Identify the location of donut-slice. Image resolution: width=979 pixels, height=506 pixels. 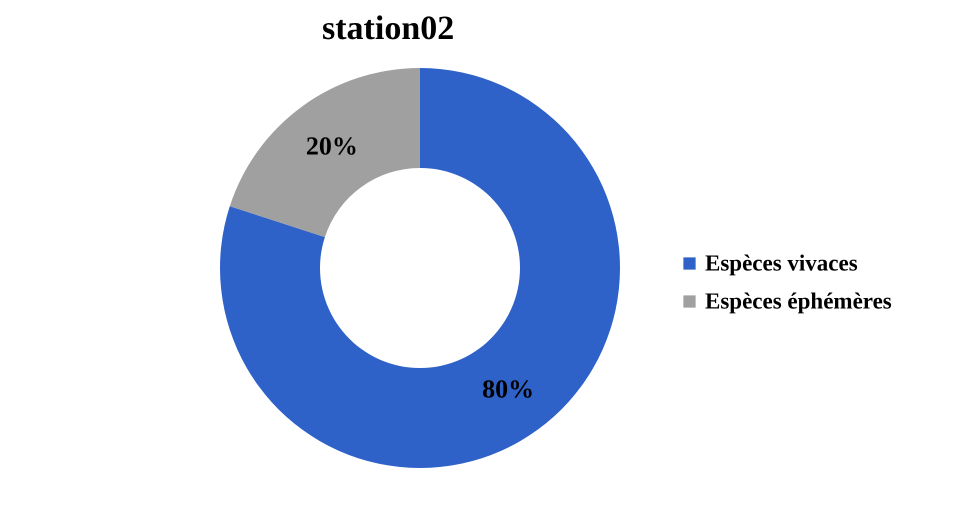
(325, 153).